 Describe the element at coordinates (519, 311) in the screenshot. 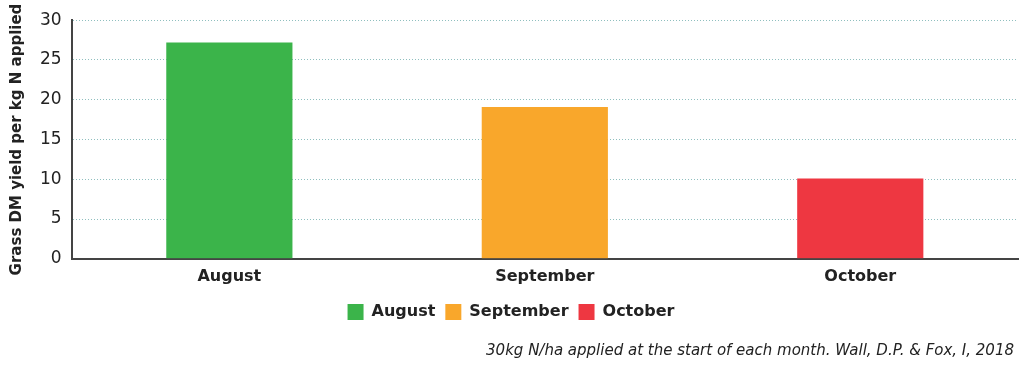

I see `legend-label: September` at that location.